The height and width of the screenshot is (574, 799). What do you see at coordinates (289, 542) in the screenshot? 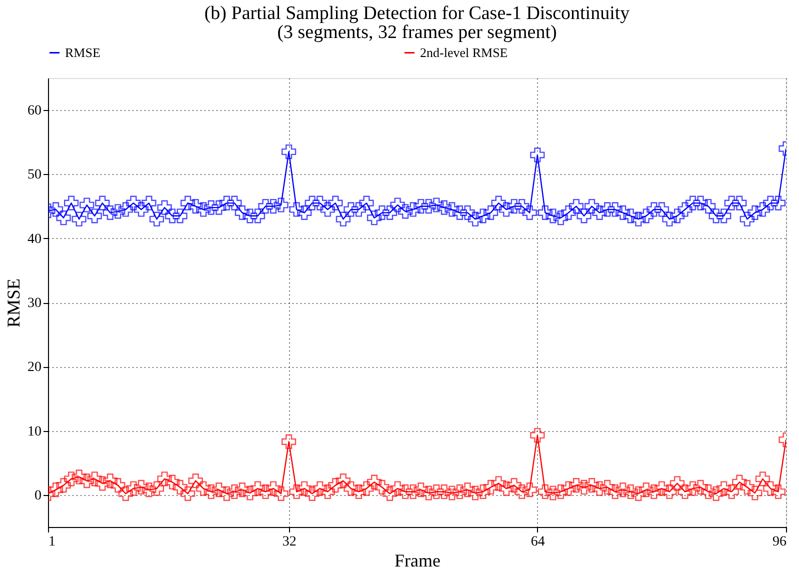
I see `x-tick-label: 32` at bounding box center [289, 542].